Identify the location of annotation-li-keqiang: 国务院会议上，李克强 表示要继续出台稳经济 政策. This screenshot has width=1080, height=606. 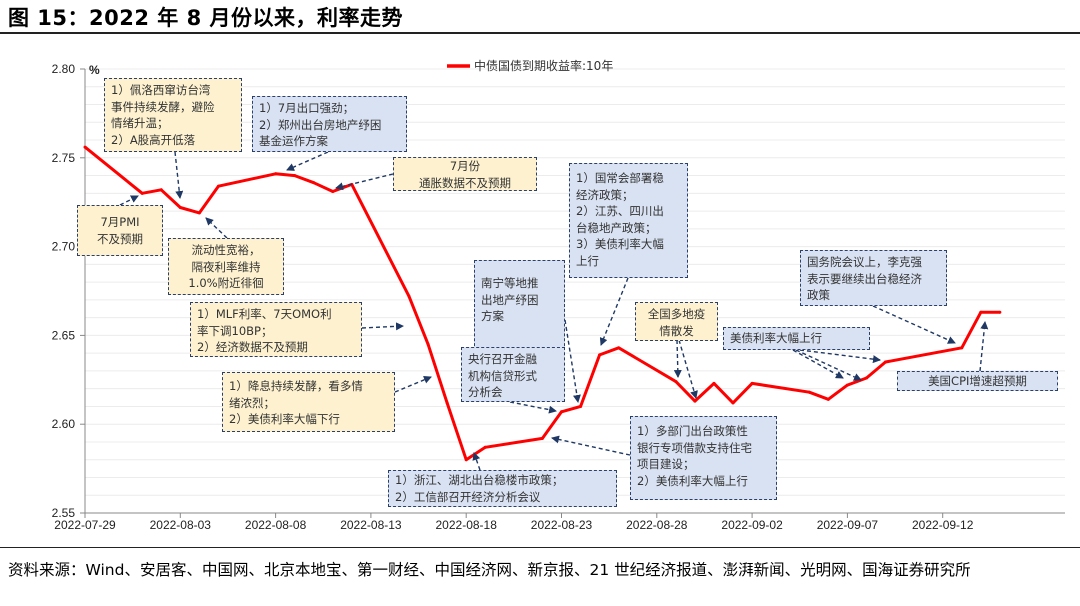
(873, 278).